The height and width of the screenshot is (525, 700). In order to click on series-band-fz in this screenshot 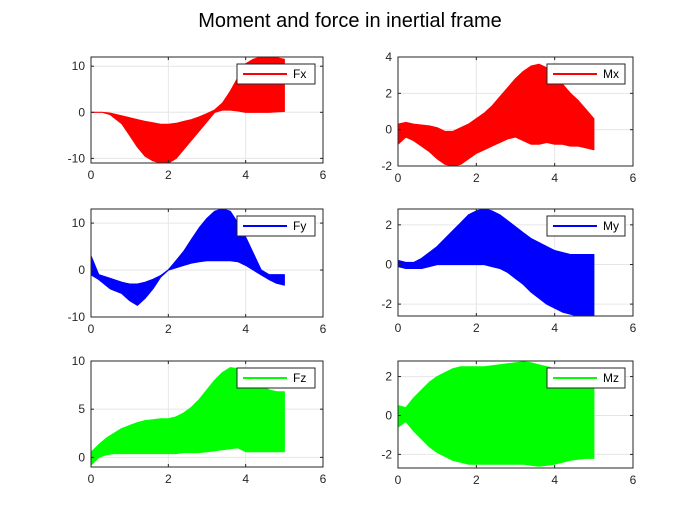, I will do `click(188, 416)`.